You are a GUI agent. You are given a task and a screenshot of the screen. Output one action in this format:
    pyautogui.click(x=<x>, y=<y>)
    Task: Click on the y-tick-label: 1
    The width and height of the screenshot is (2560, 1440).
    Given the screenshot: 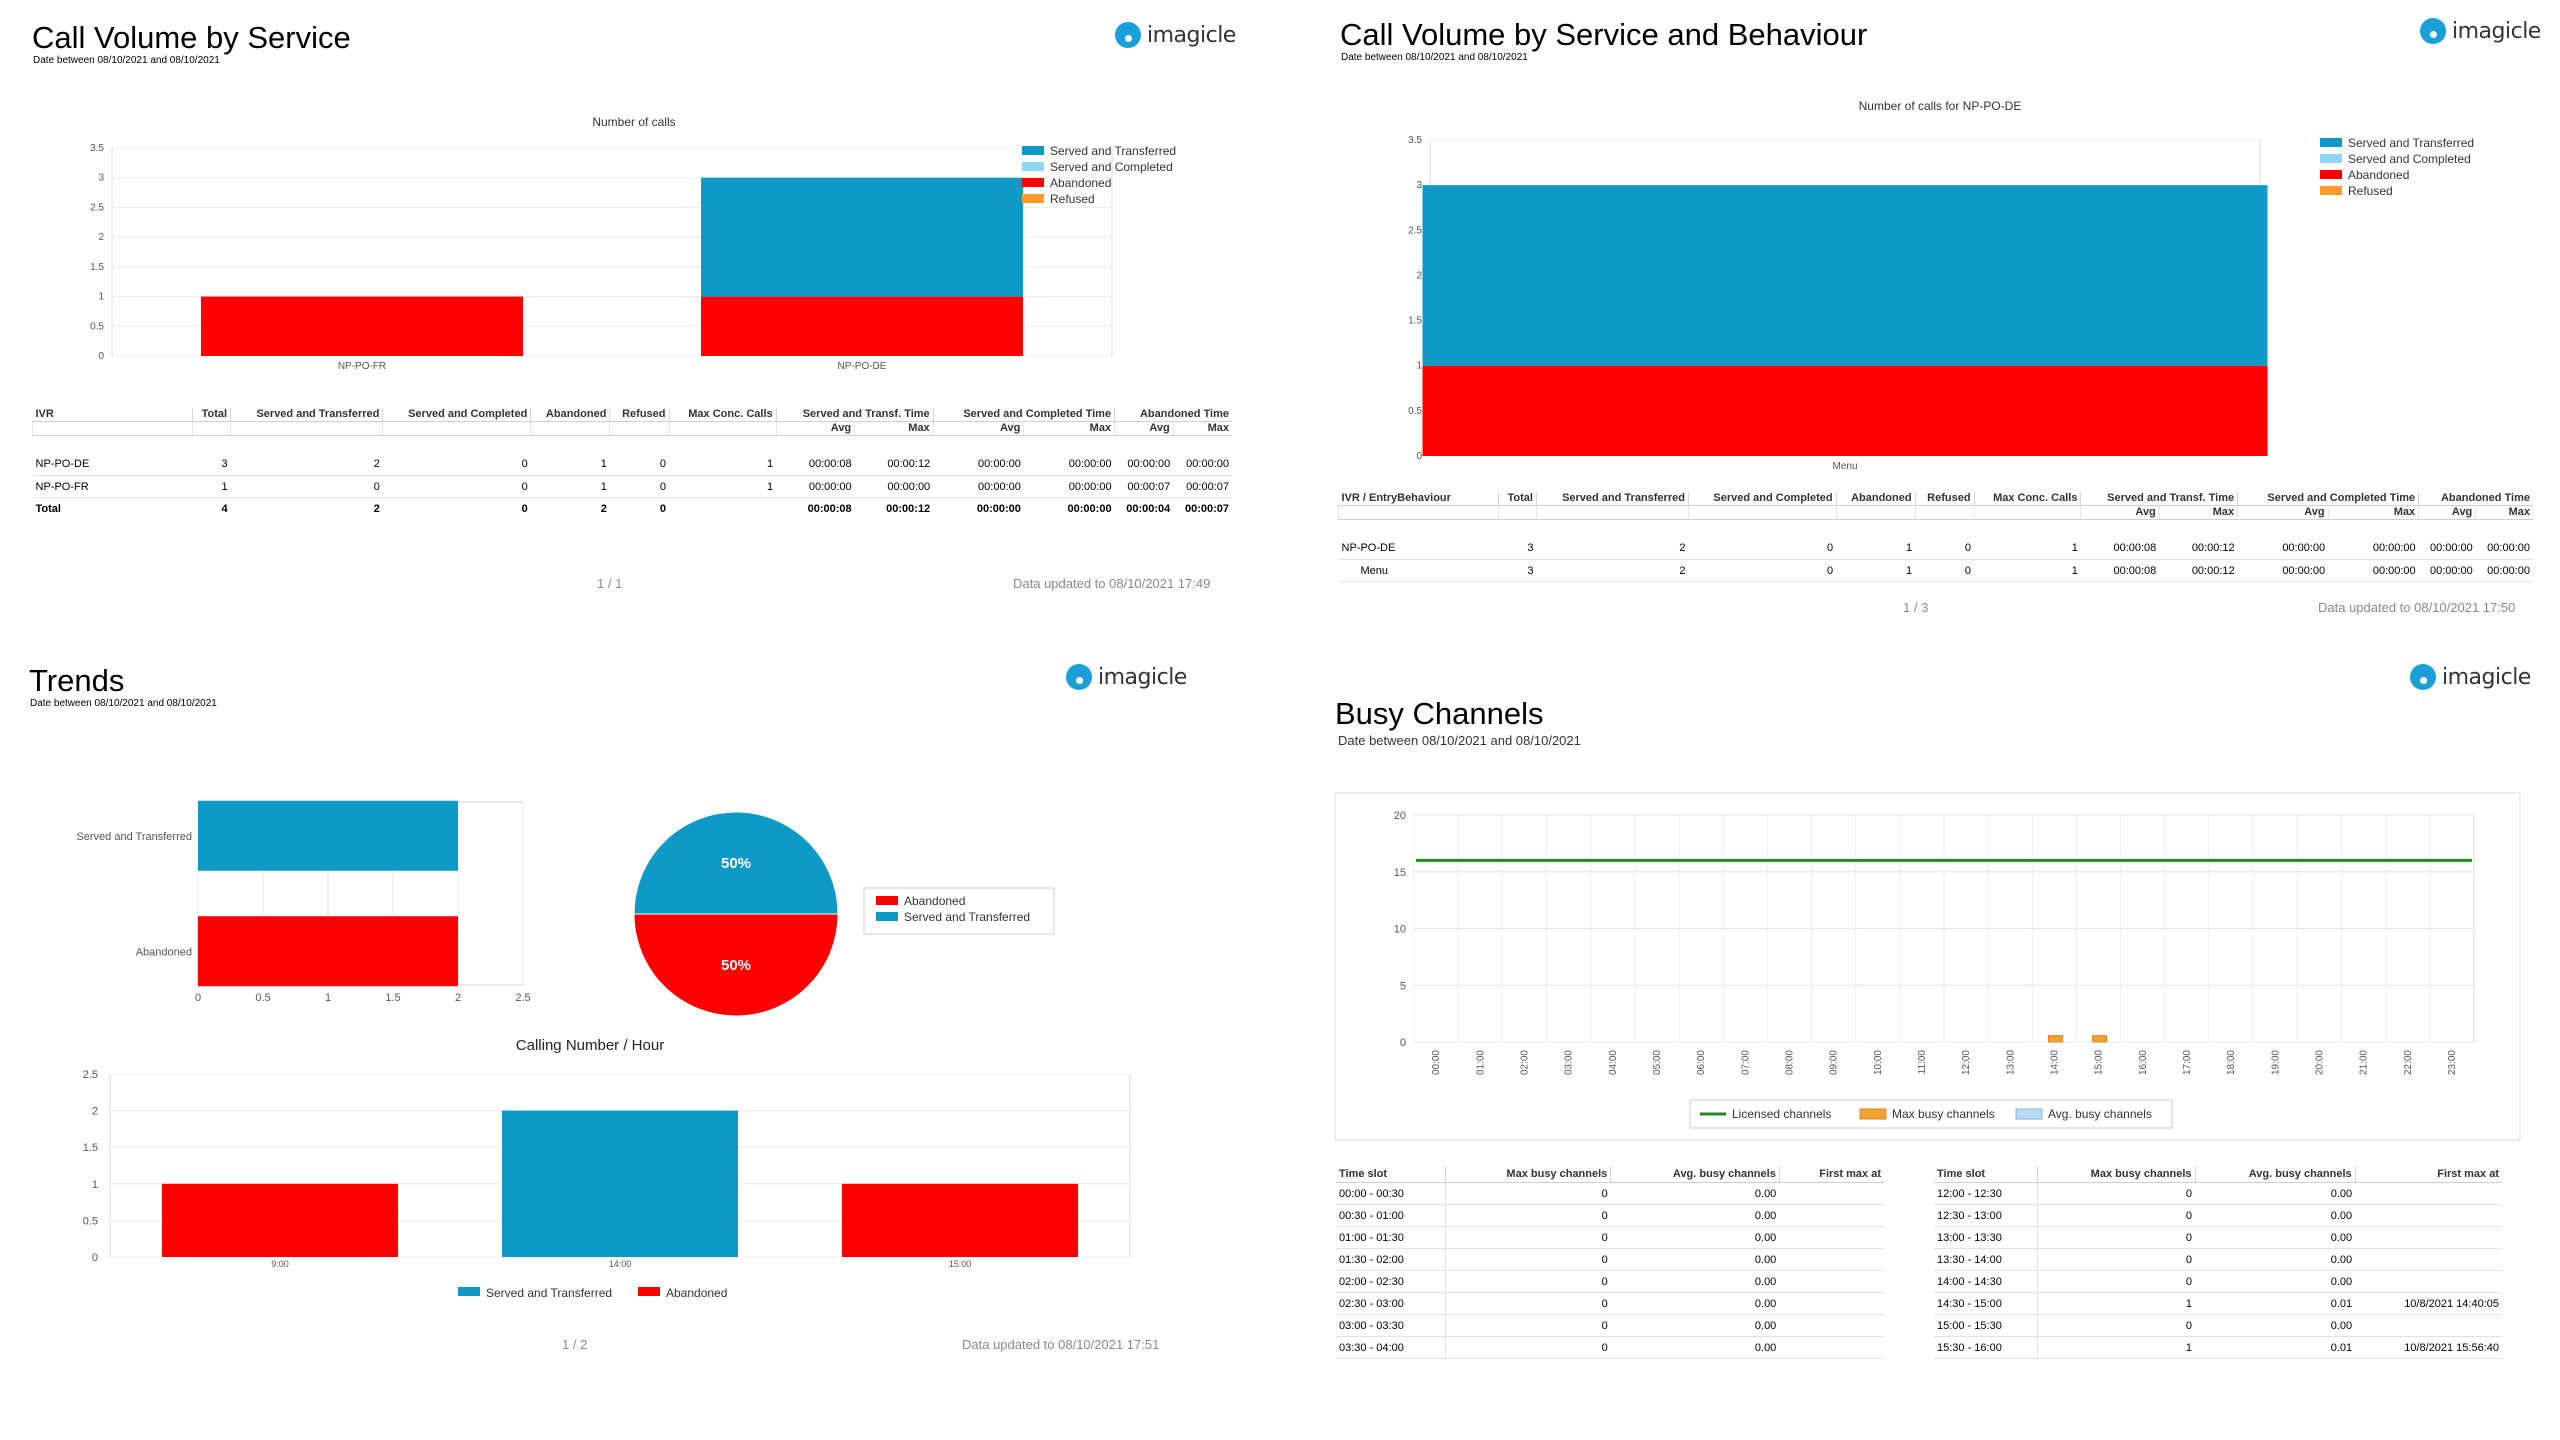 What is the action you would take?
    pyautogui.click(x=1419, y=366)
    